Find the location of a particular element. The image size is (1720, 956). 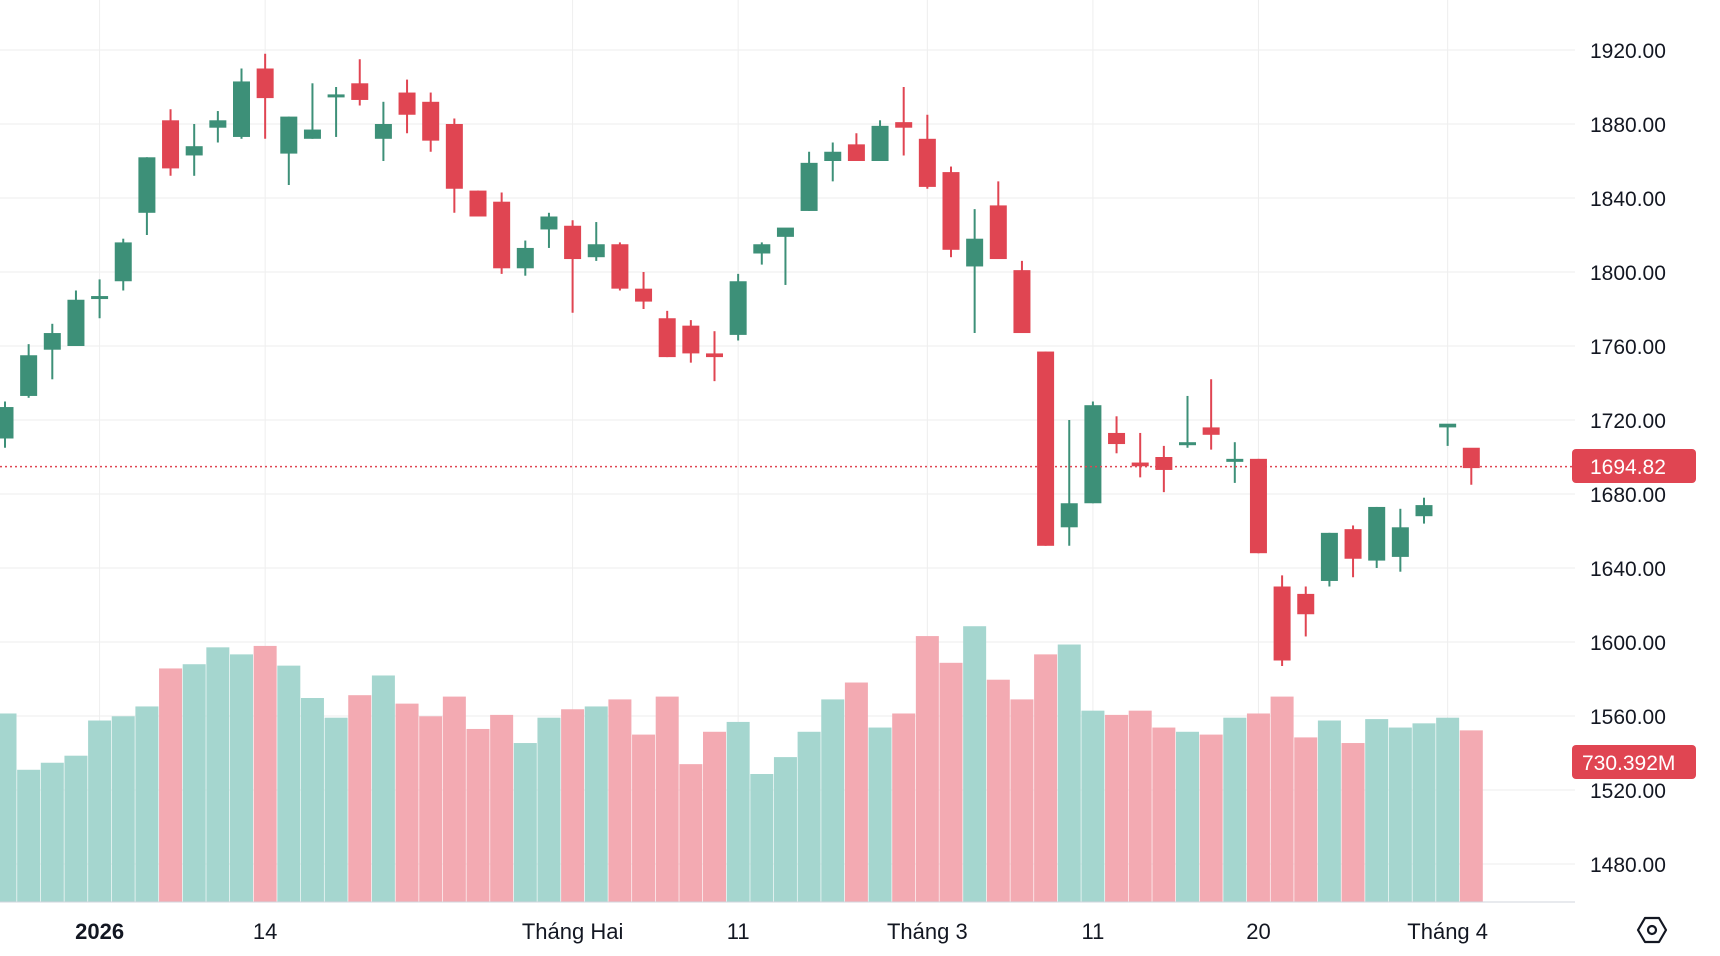

price-tick-label: 1800.00 is located at coordinates (1628, 273).